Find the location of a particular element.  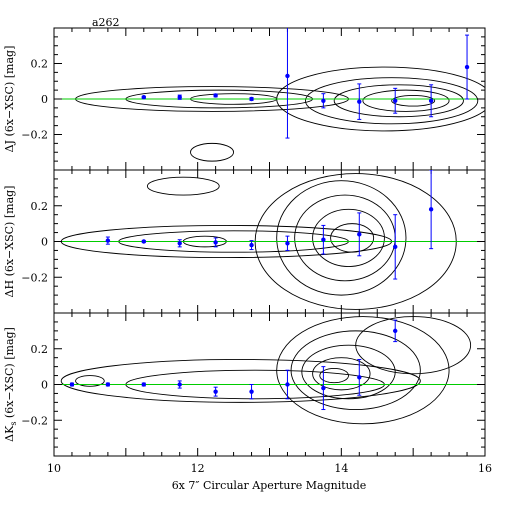

y-axis-title: ΔJ (6x−XSC) [mag] is located at coordinates (9, 99).